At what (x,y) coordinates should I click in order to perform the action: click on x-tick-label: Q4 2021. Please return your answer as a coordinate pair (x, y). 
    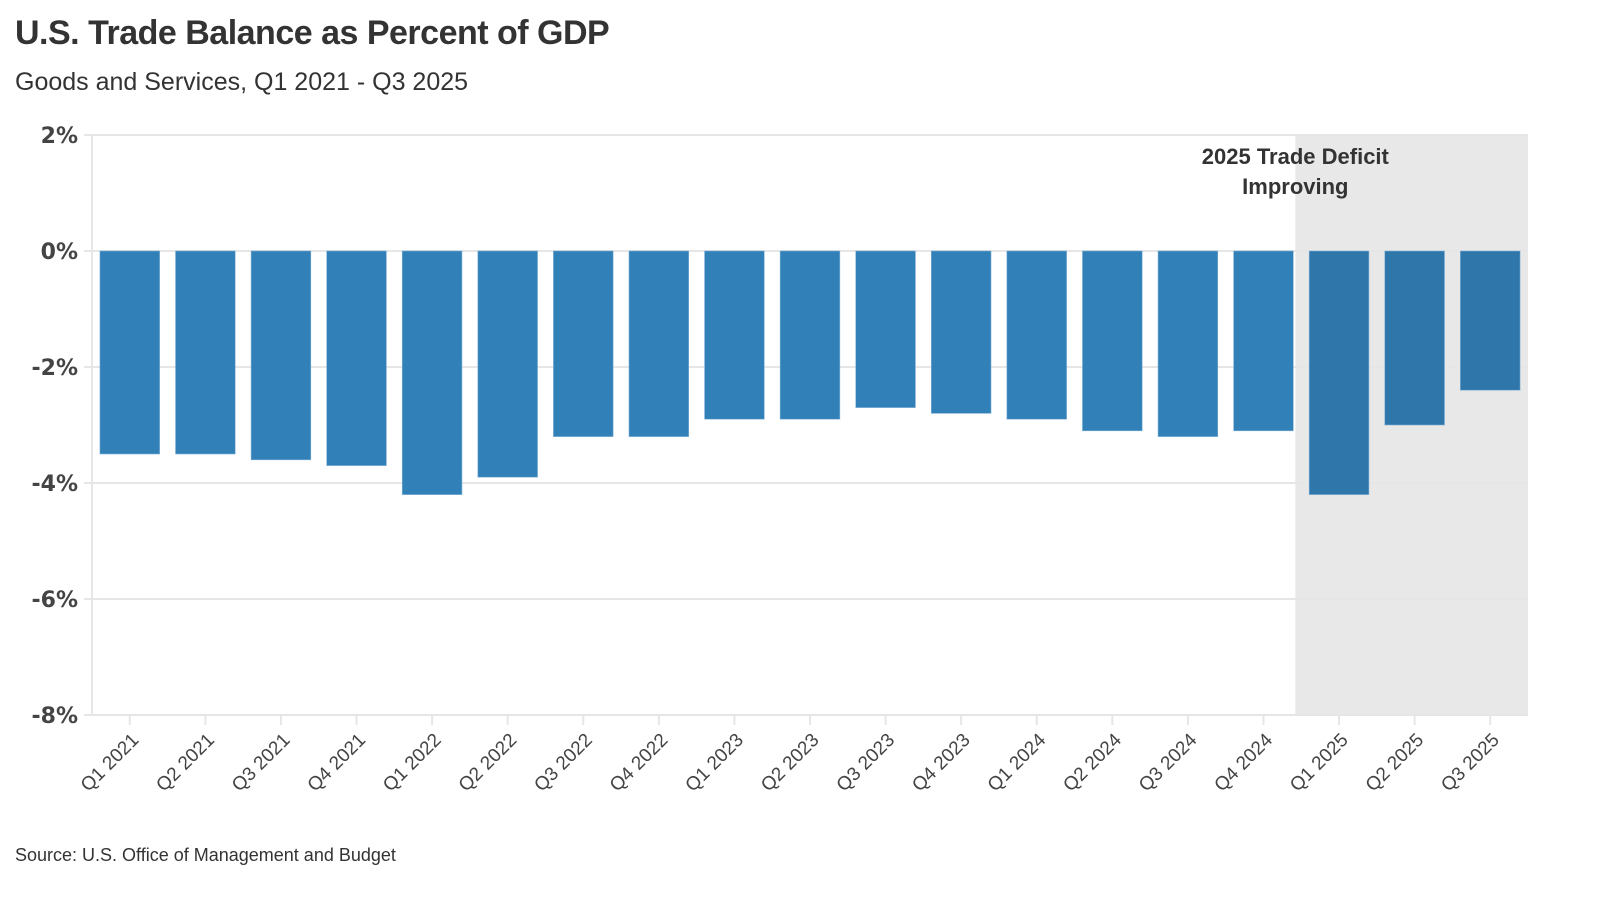
    Looking at the image, I should click on (337, 763).